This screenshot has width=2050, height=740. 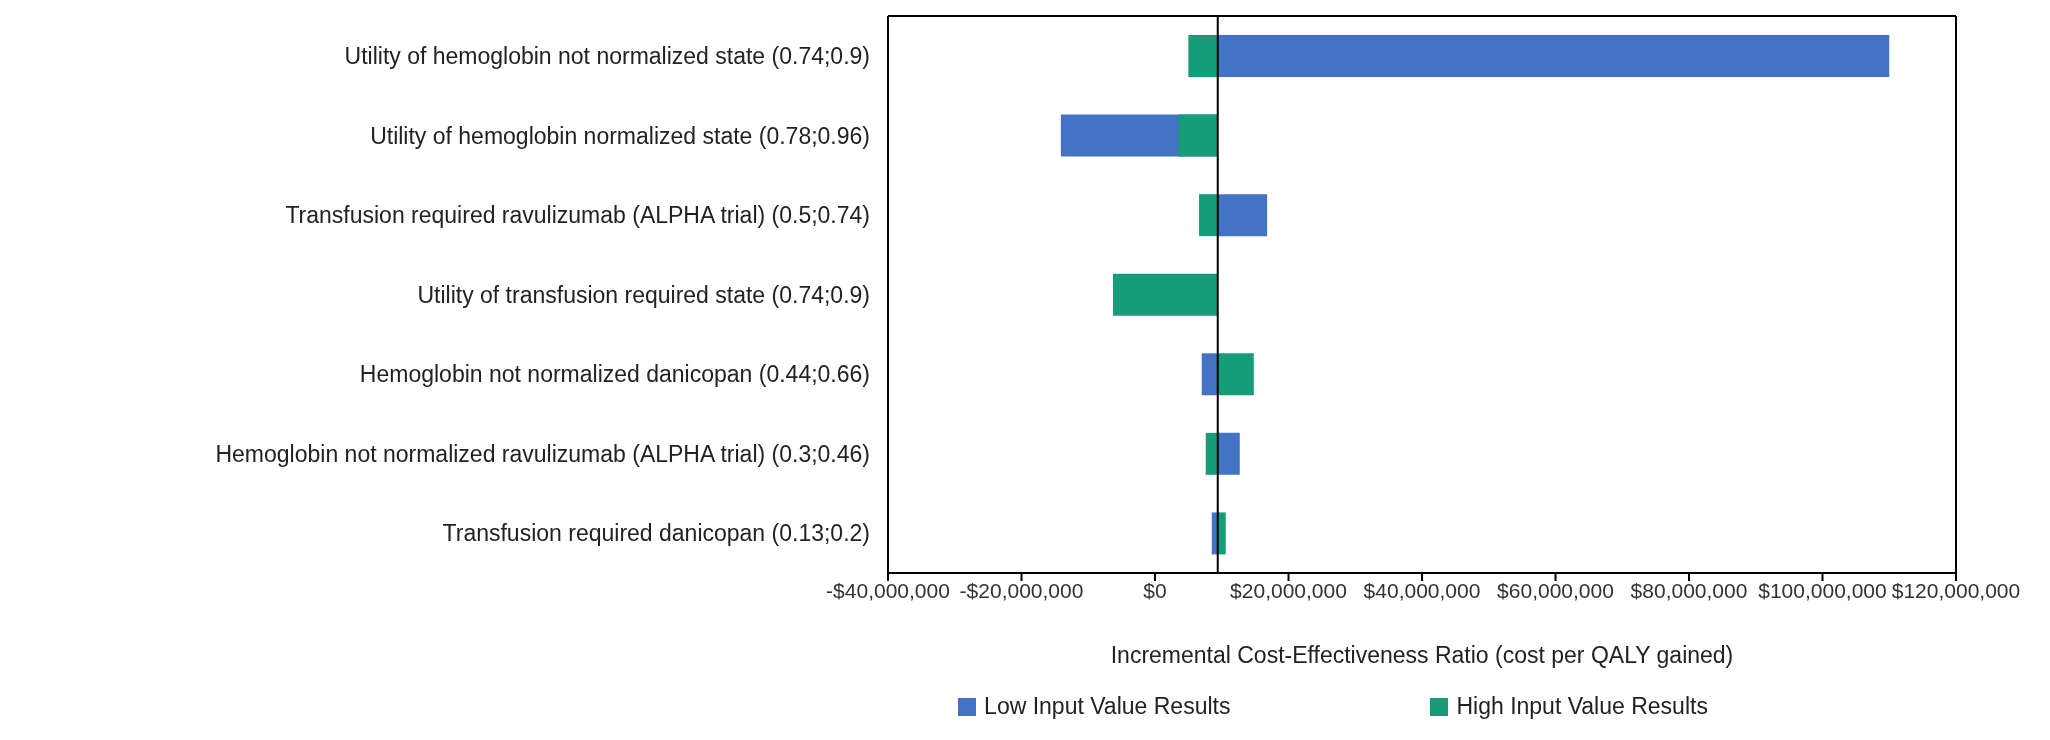 I want to click on y-tick-label: Transfusion required ravulizumab (ALPHA trial) (0.5;0.74), so click(x=577, y=215).